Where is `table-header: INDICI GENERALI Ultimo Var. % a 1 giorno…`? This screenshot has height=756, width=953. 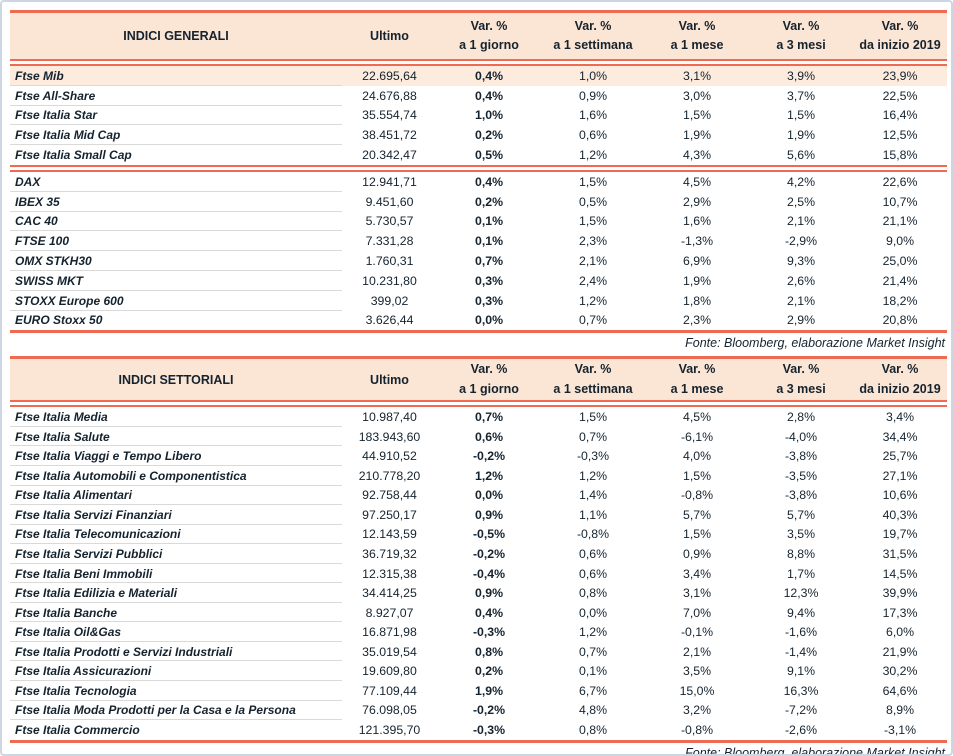 table-header: INDICI GENERALI Ultimo Var. % a 1 giorno… is located at coordinates (478, 36).